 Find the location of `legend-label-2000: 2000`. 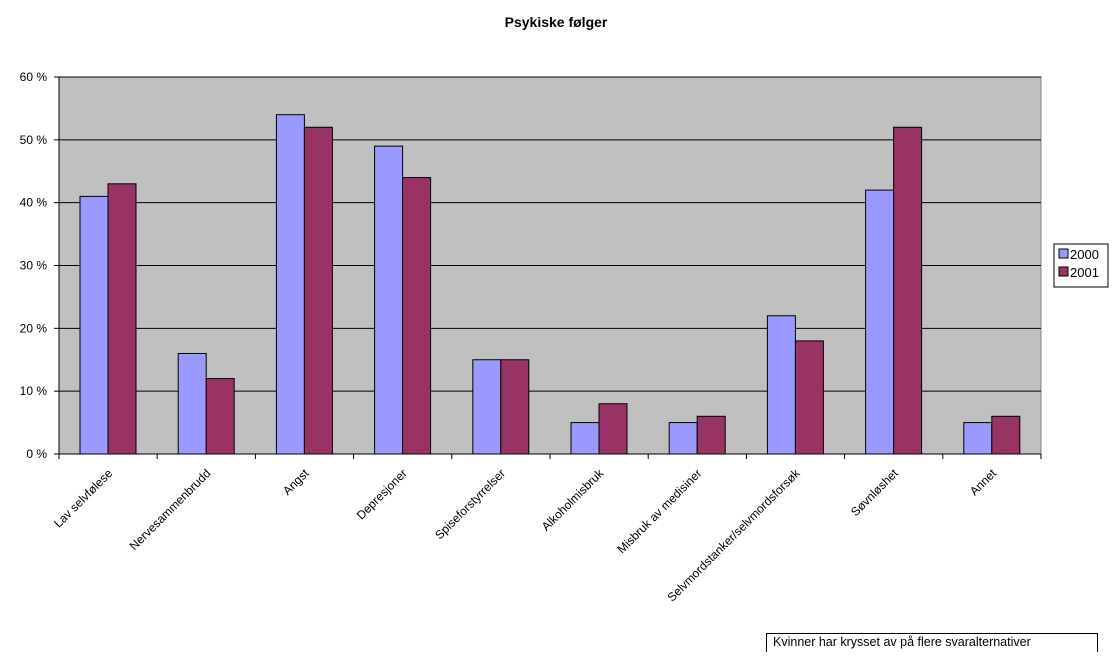

legend-label-2000: 2000 is located at coordinates (1084, 254).